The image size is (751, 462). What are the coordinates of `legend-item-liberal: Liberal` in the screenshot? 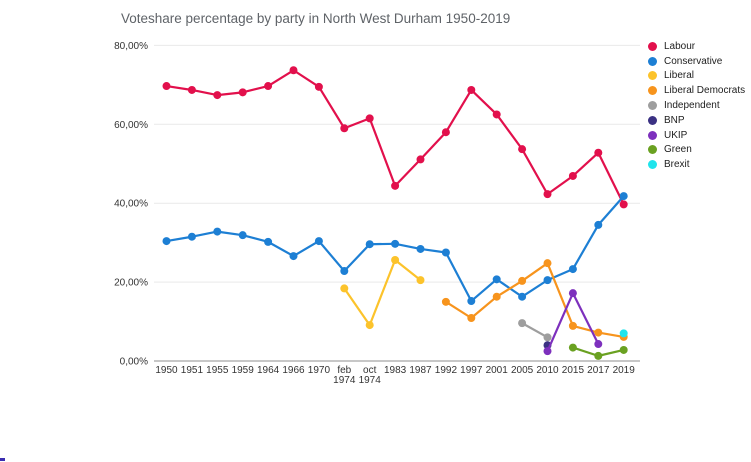 It's located at (696, 76).